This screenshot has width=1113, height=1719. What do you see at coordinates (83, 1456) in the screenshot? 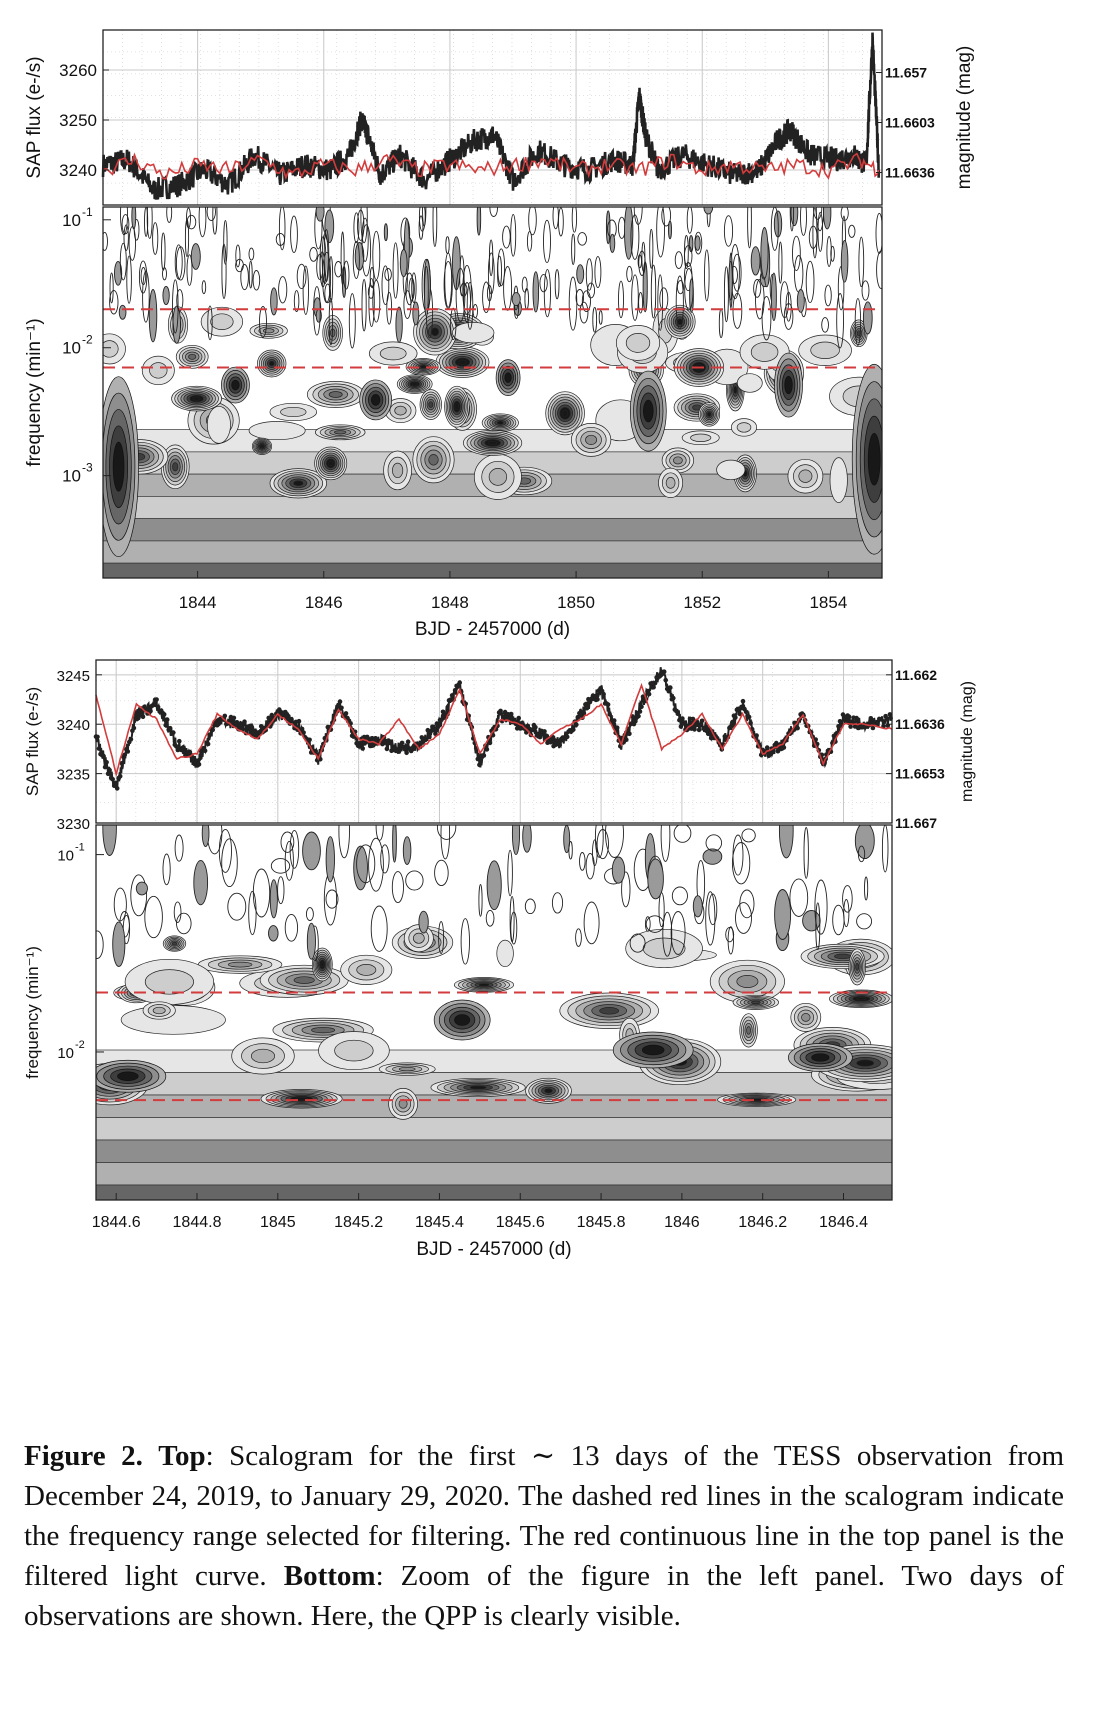
I see `caption-label: Figure 2.` at bounding box center [83, 1456].